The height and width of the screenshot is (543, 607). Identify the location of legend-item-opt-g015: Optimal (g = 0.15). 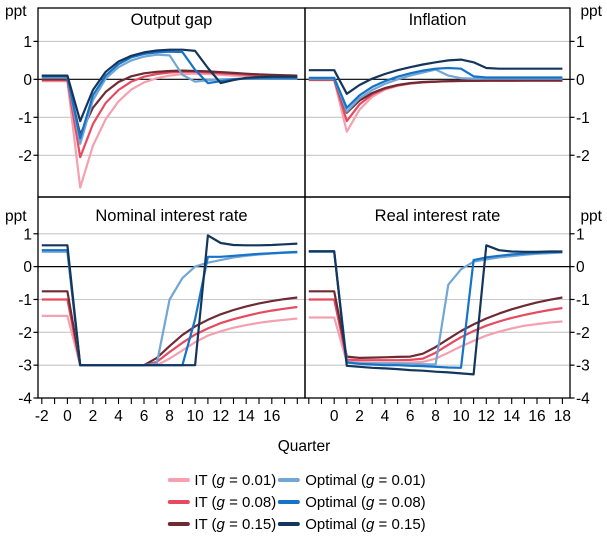
(352, 524).